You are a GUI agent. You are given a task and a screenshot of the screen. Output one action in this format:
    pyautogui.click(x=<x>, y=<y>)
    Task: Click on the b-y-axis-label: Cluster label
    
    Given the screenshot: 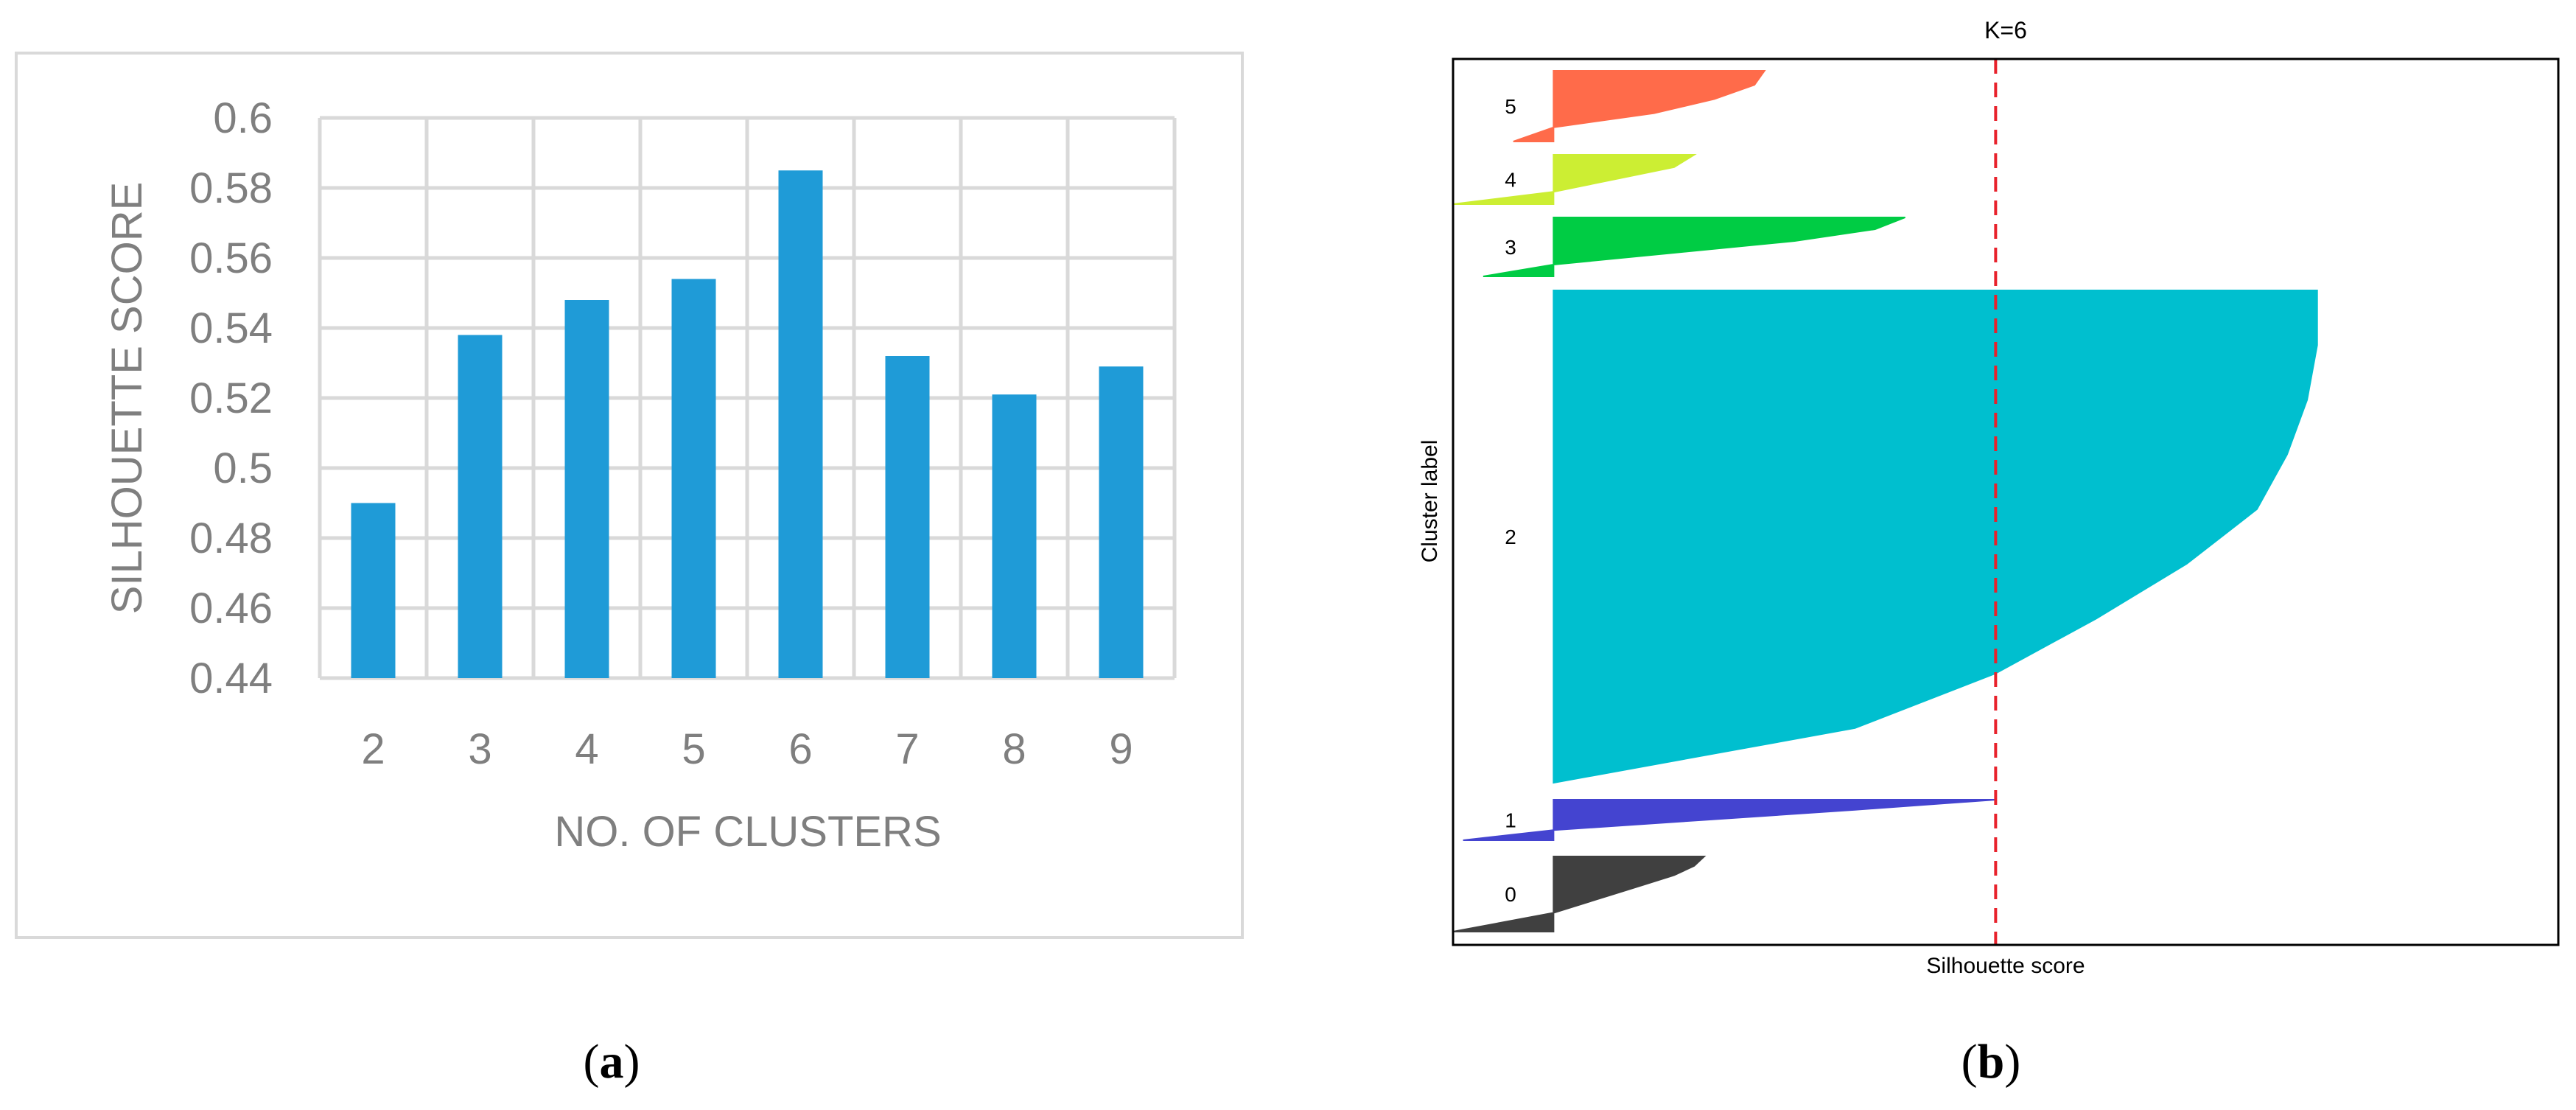 What is the action you would take?
    pyautogui.click(x=1430, y=501)
    